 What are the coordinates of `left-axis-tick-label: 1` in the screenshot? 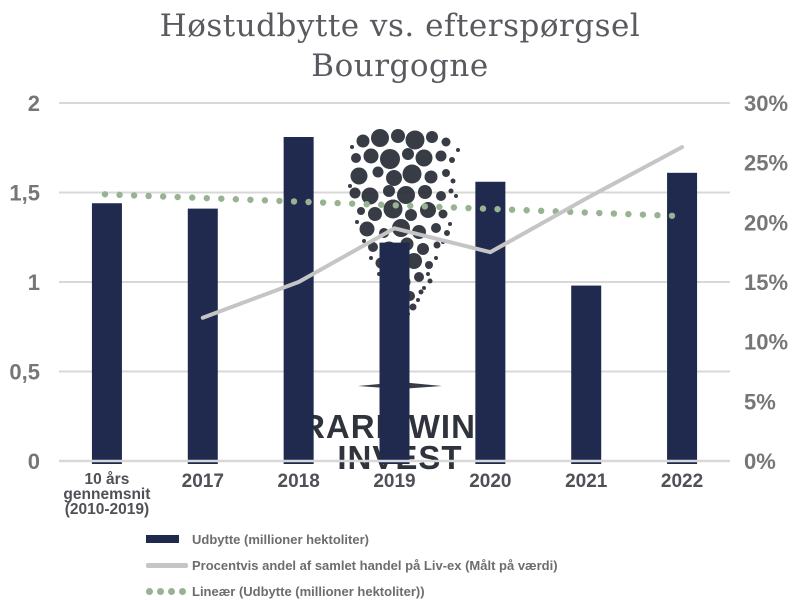 It's located at (34, 282).